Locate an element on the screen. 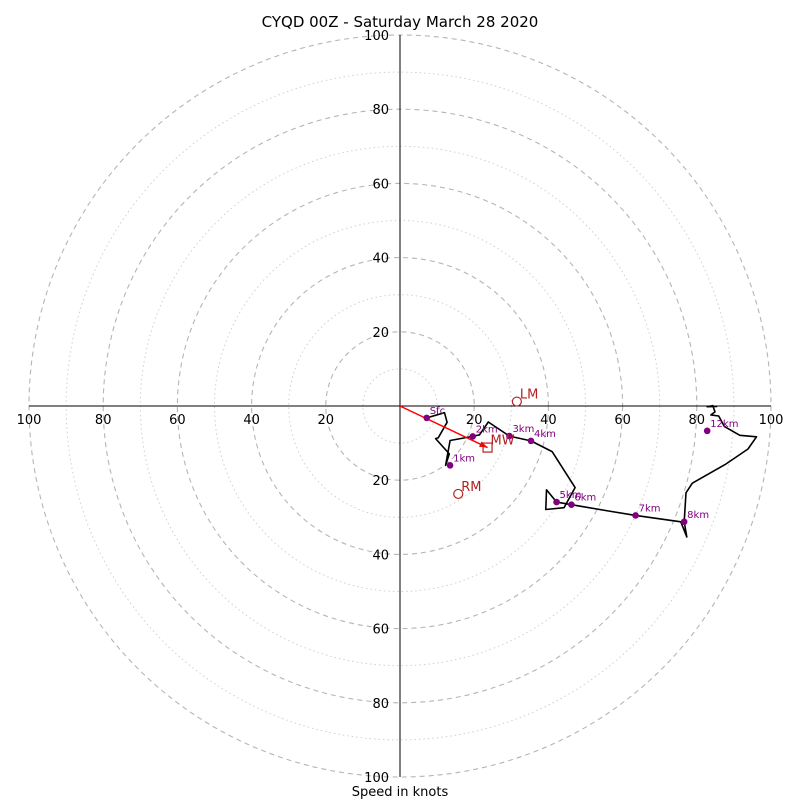  hodograph-trace is located at coordinates (592, 471).